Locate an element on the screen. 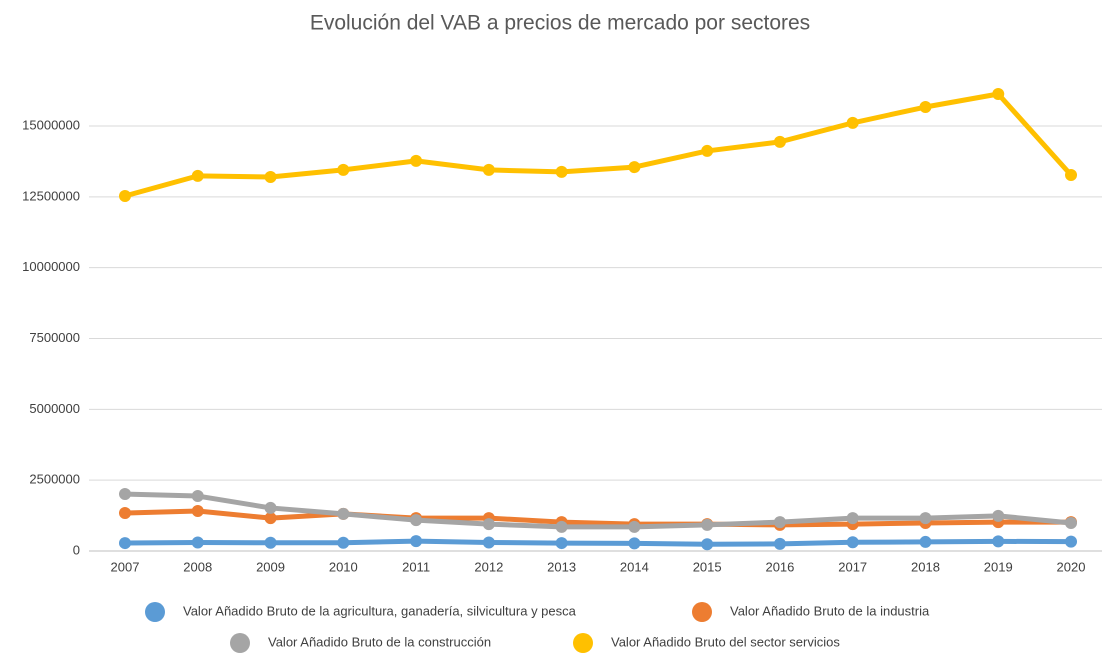 The height and width of the screenshot is (658, 1102). x-tick-label: 2008 is located at coordinates (197, 566).